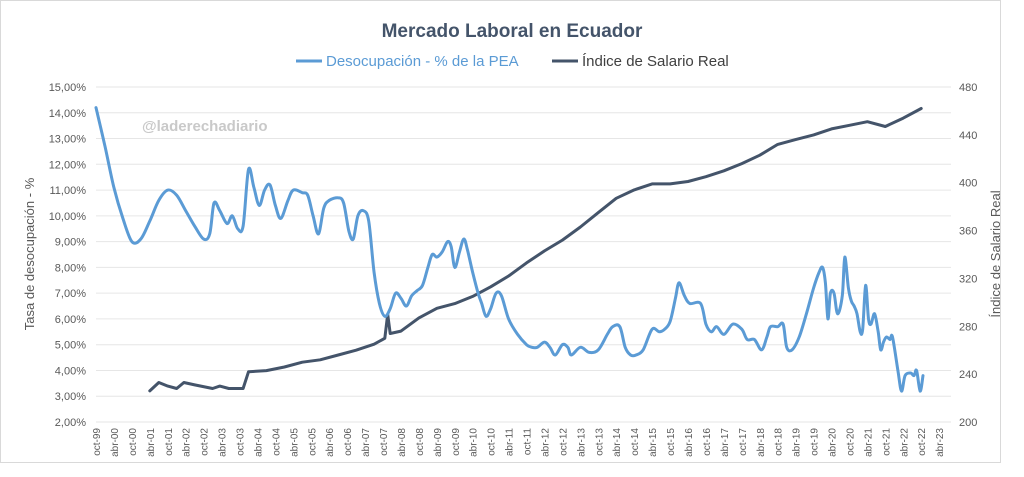  Describe the element at coordinates (968, 327) in the screenshot. I see `y-right-tick-label: 280` at that location.